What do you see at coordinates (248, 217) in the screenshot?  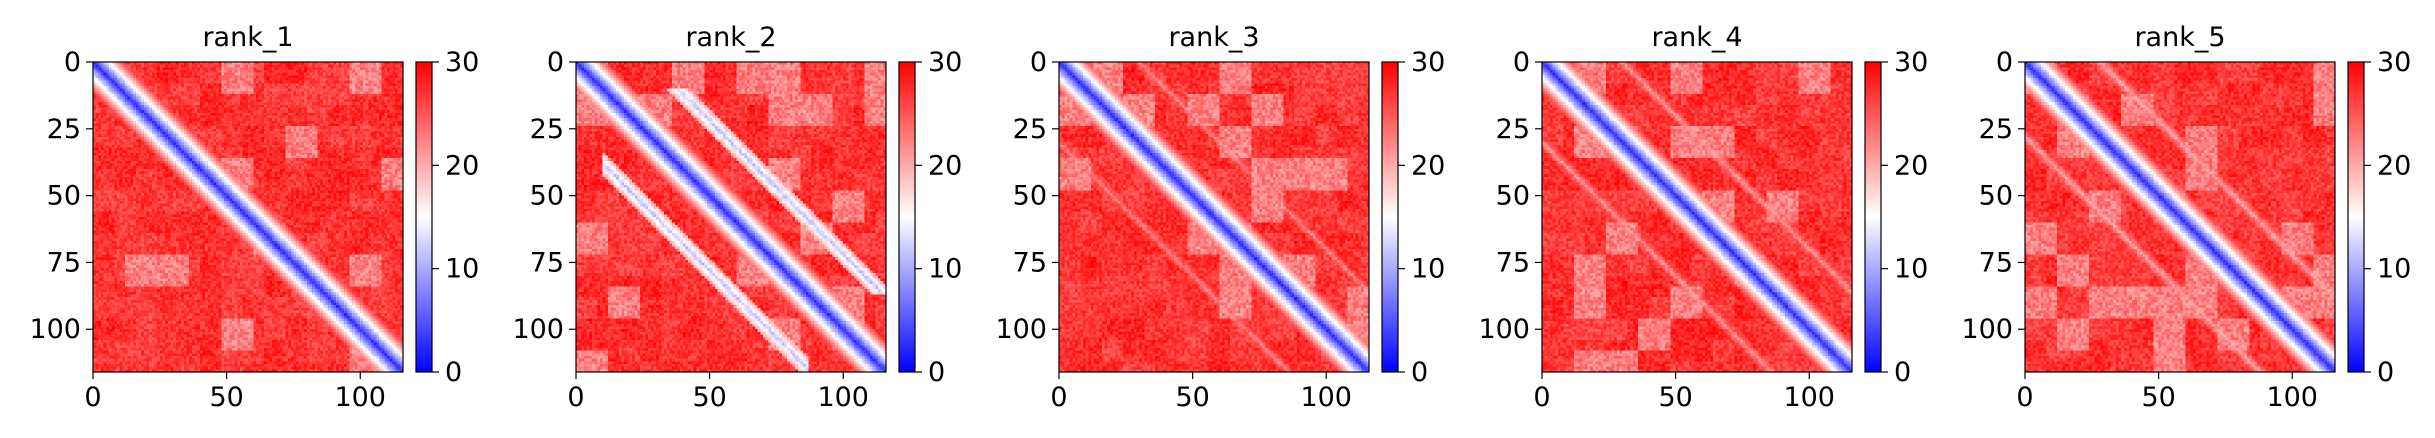 I see `heatmap-cells` at bounding box center [248, 217].